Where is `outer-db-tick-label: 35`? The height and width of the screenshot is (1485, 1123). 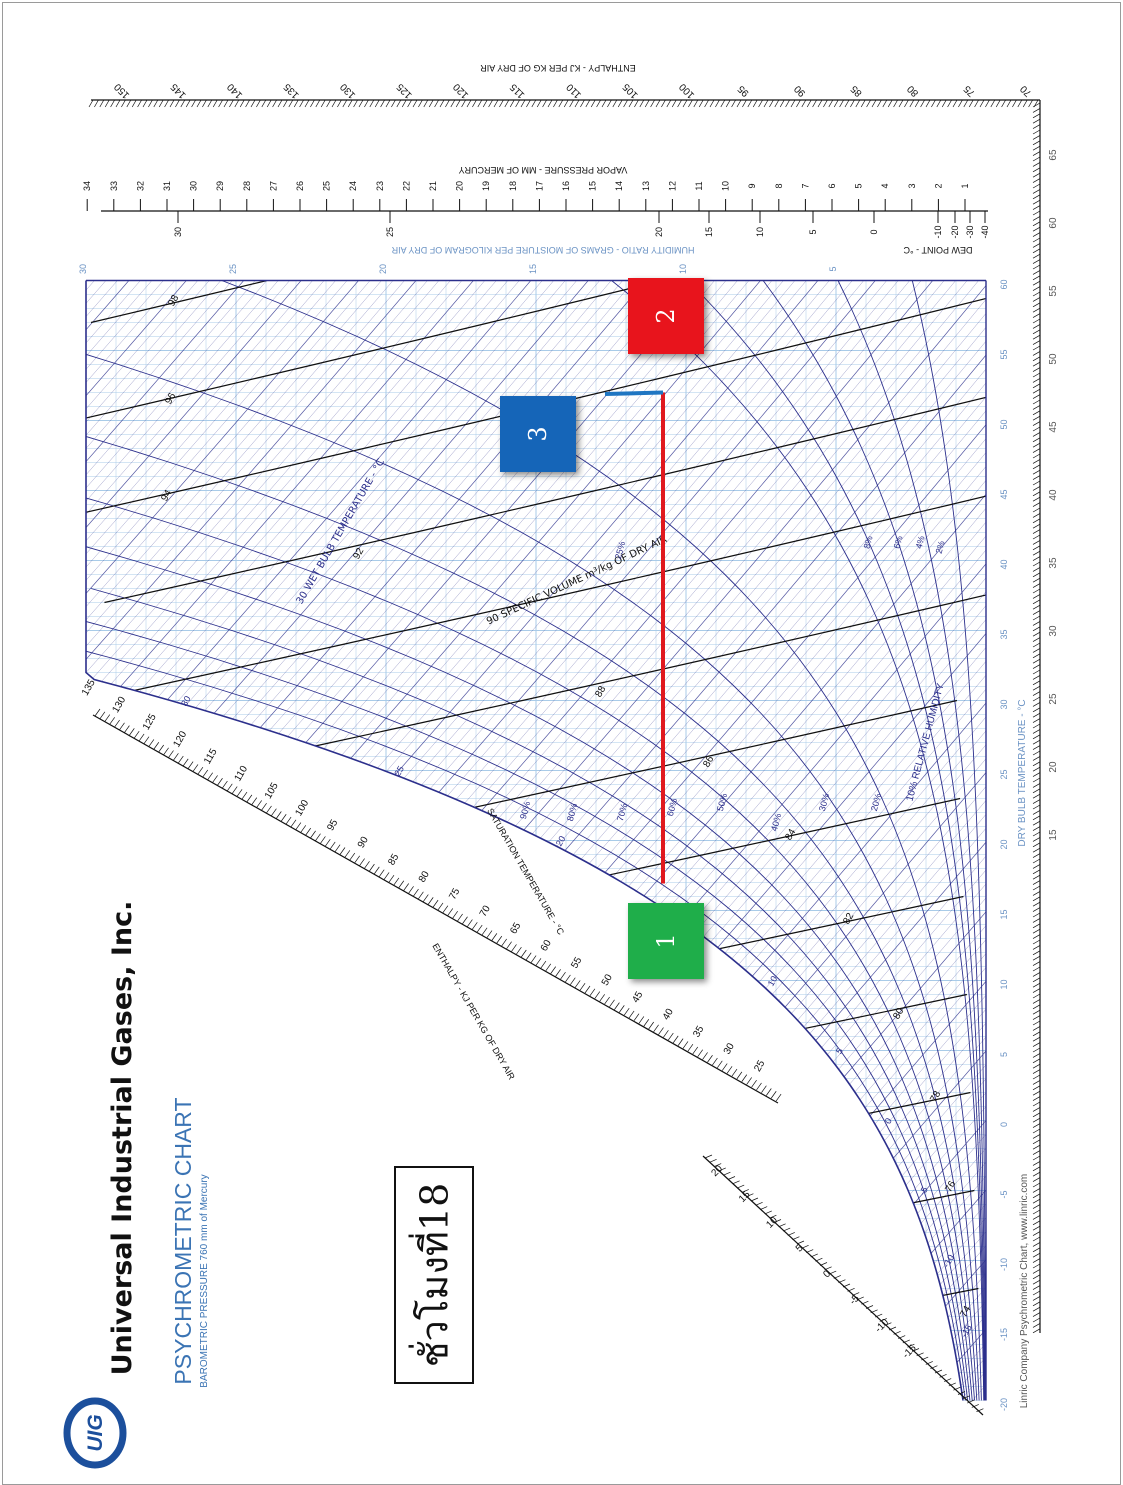 outer-db-tick-label: 35 is located at coordinates (1053, 563).